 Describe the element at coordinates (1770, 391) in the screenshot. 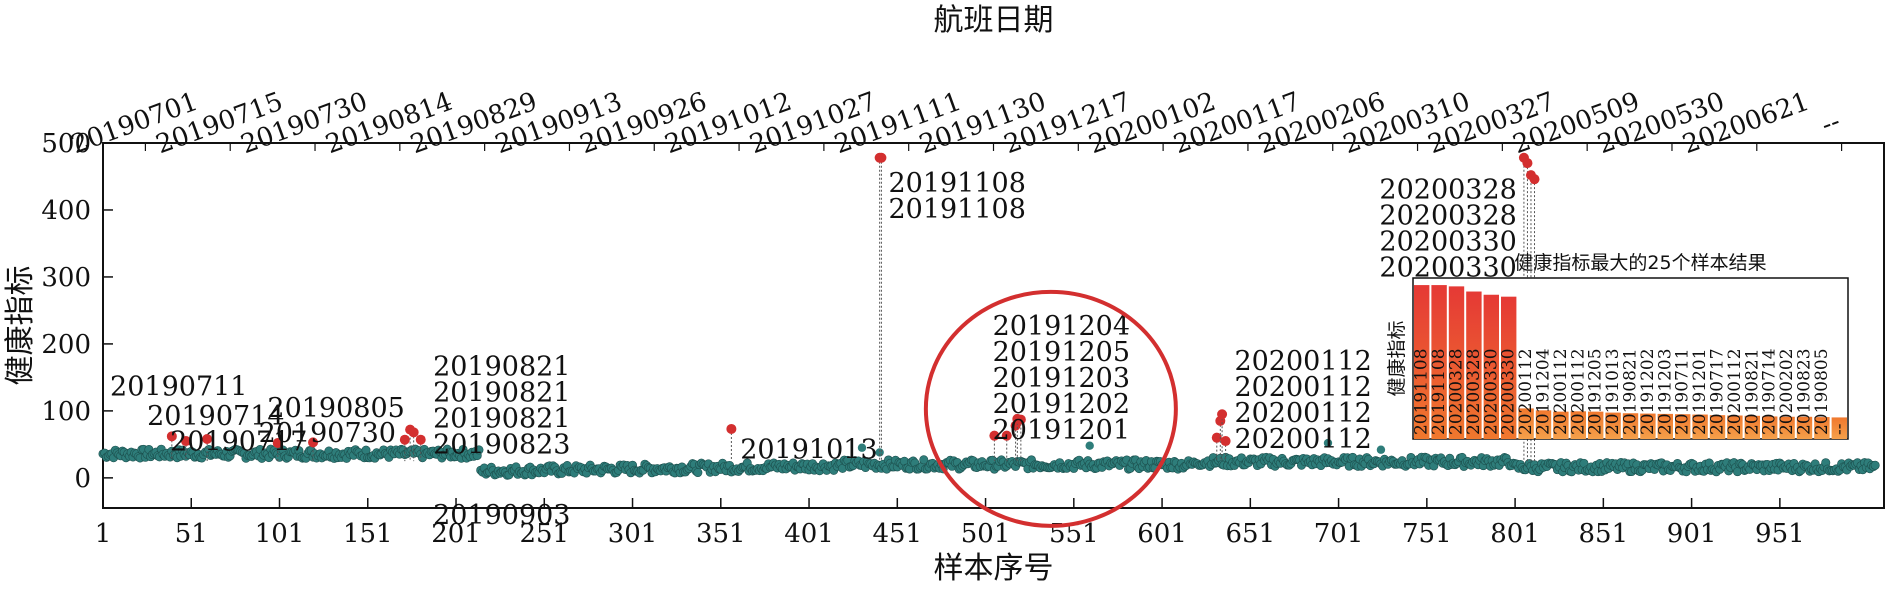

I see `inset-category-label: 20190714` at that location.